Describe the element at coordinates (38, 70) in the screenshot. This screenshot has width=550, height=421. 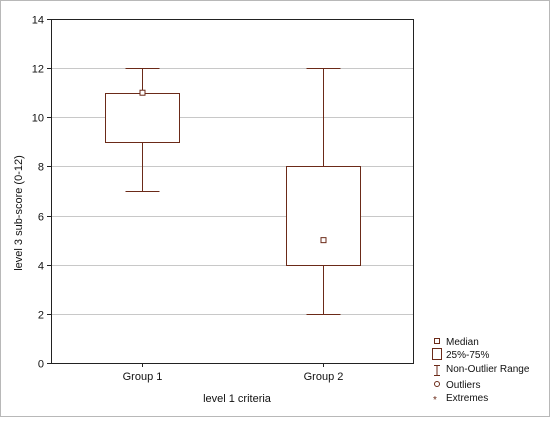
I see `y-tick-label: 12` at that location.